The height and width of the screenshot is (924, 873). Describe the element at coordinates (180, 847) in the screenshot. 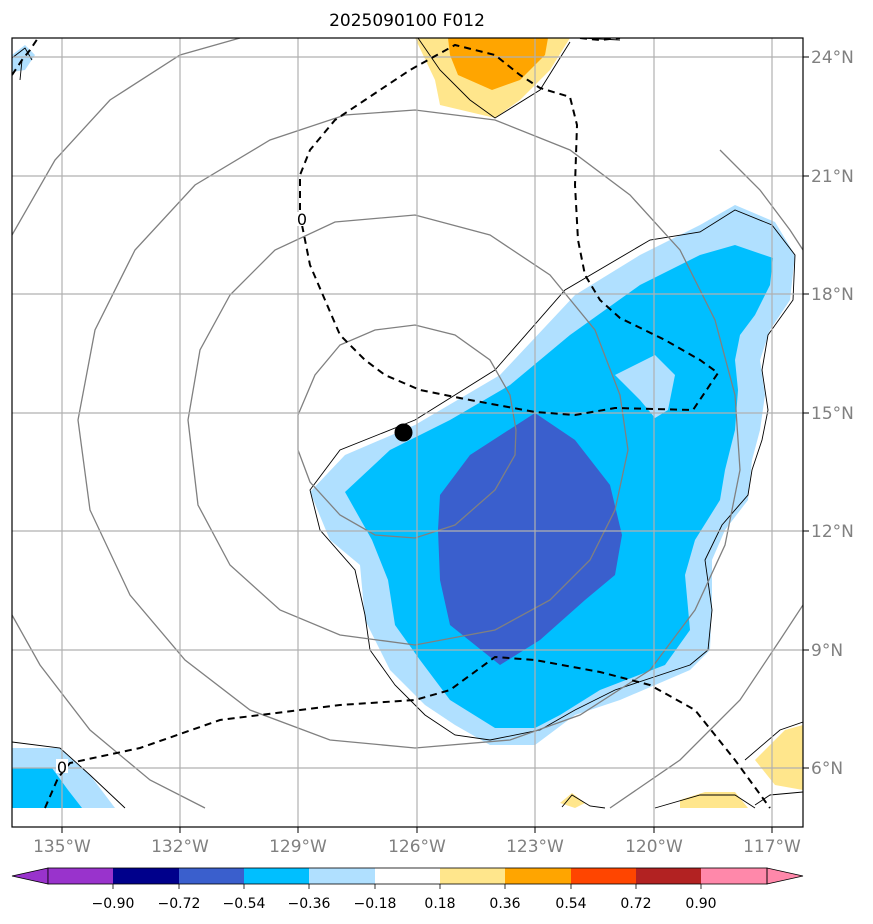

I see `lon-label: 132°W` at that location.